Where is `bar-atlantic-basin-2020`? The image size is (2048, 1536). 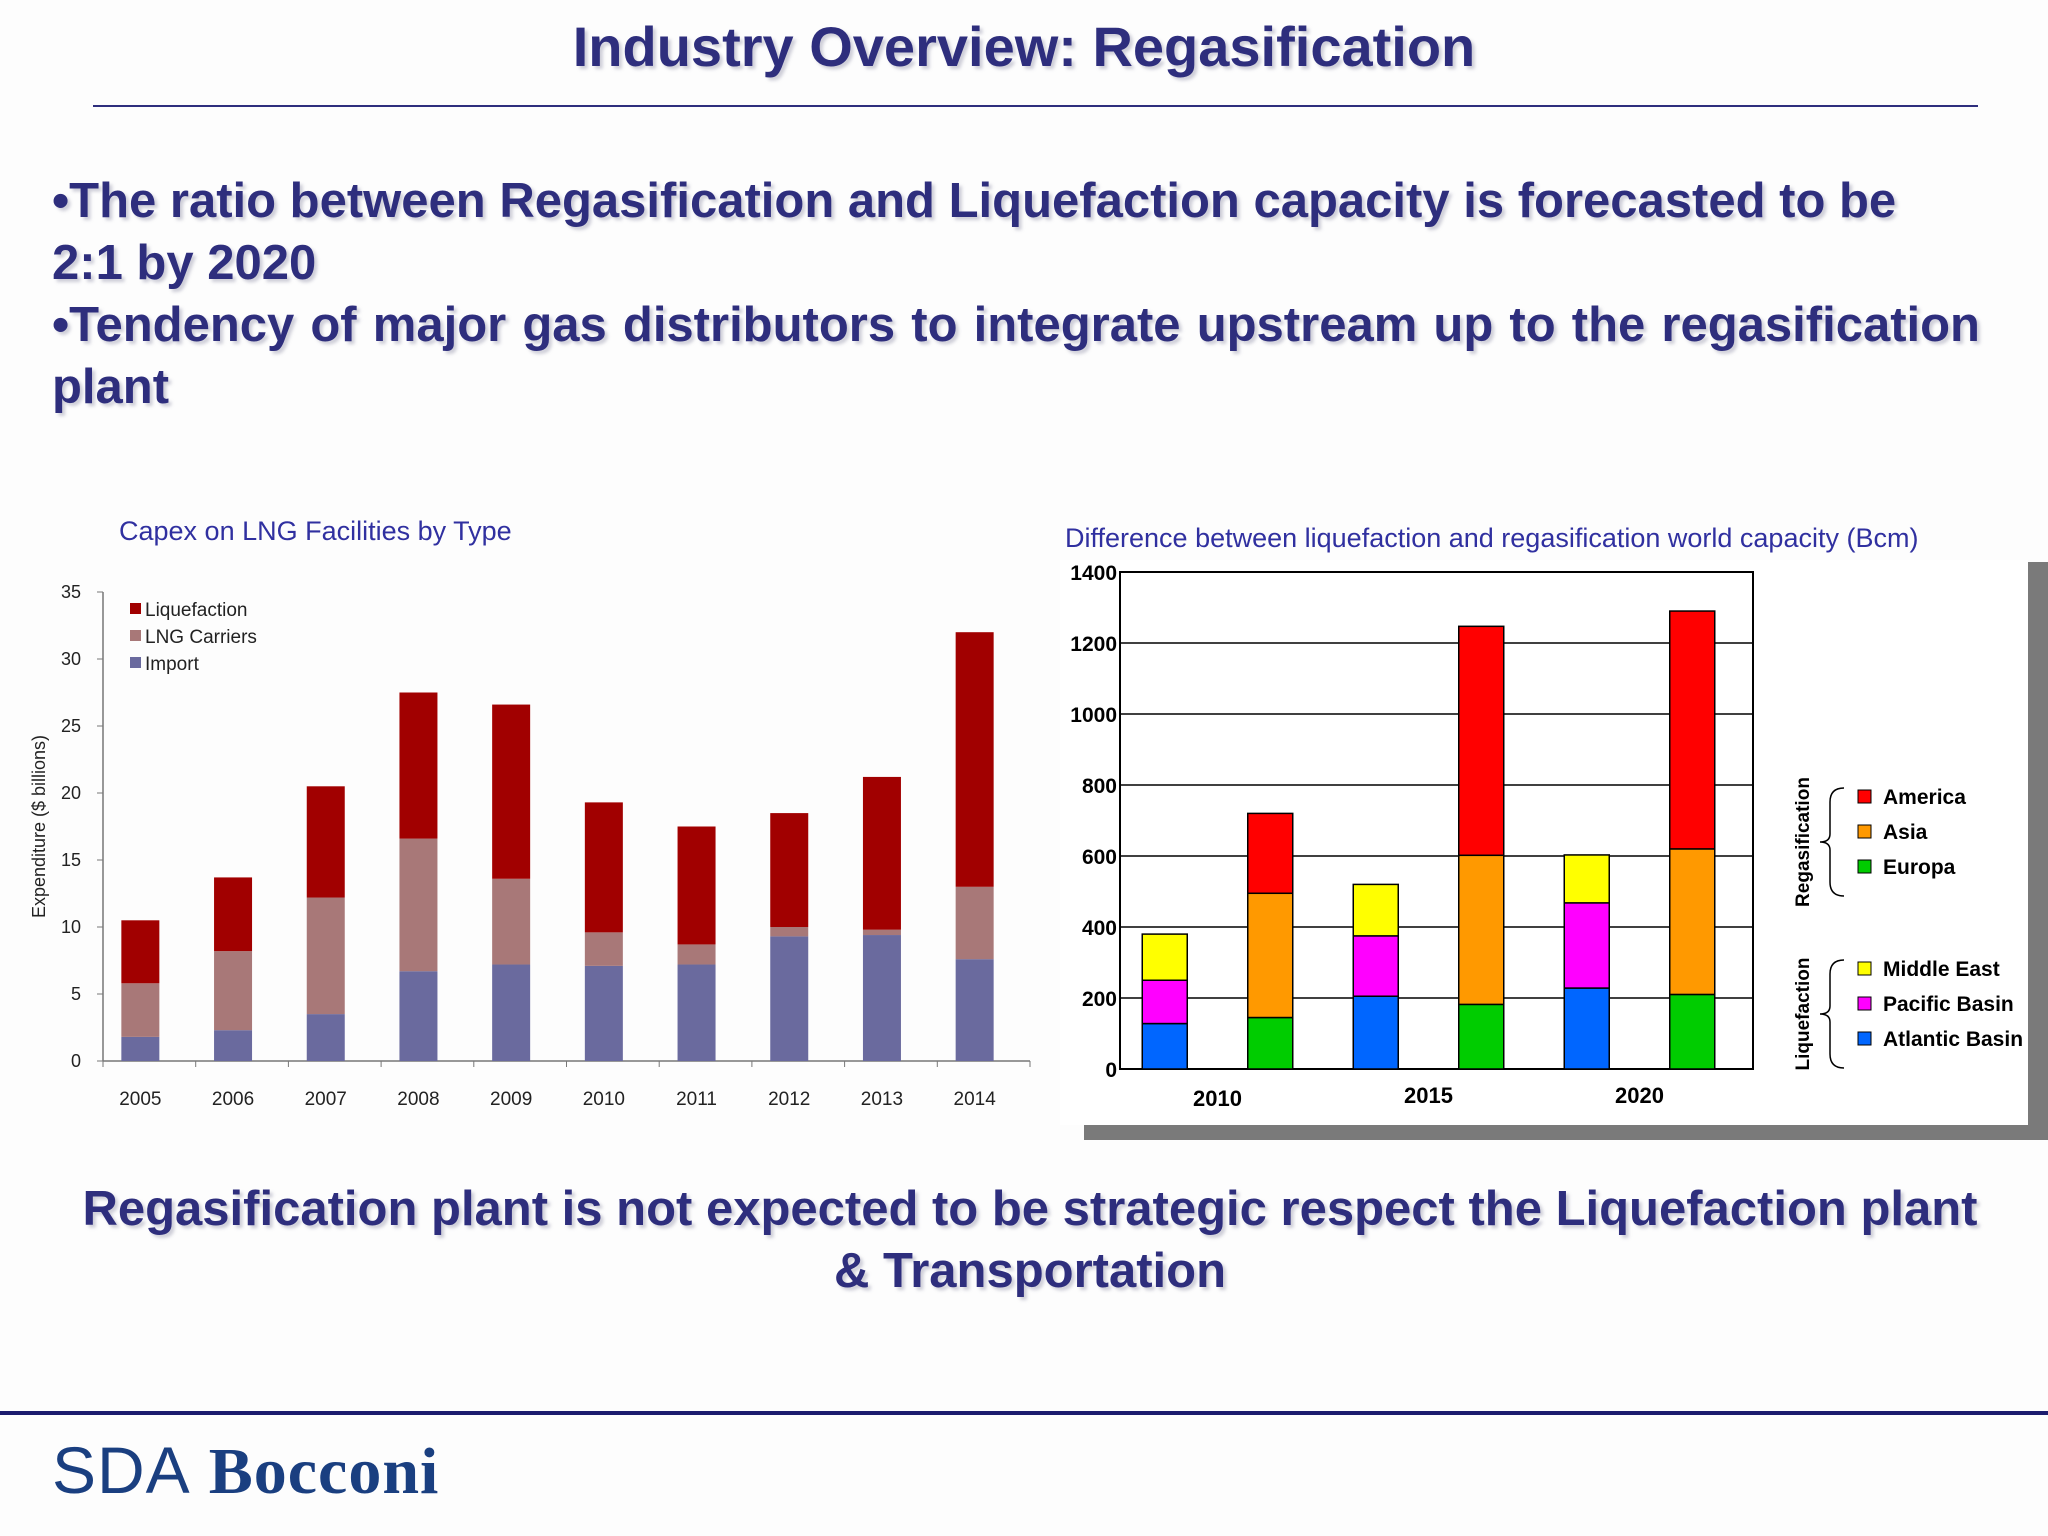 bar-atlantic-basin-2020 is located at coordinates (1586, 1028).